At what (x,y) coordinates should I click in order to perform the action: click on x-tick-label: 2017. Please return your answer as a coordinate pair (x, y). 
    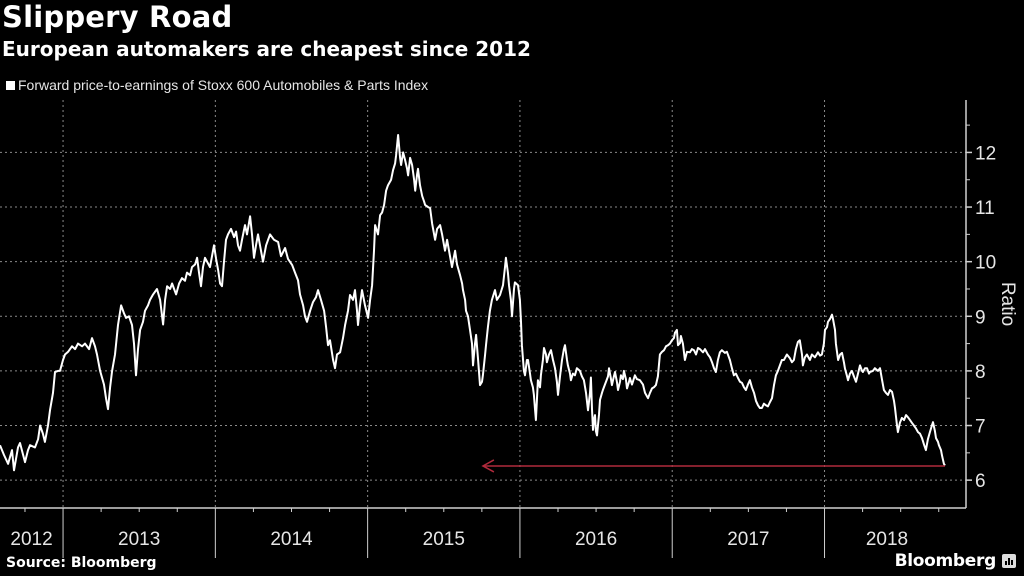
    Looking at the image, I should click on (748, 539).